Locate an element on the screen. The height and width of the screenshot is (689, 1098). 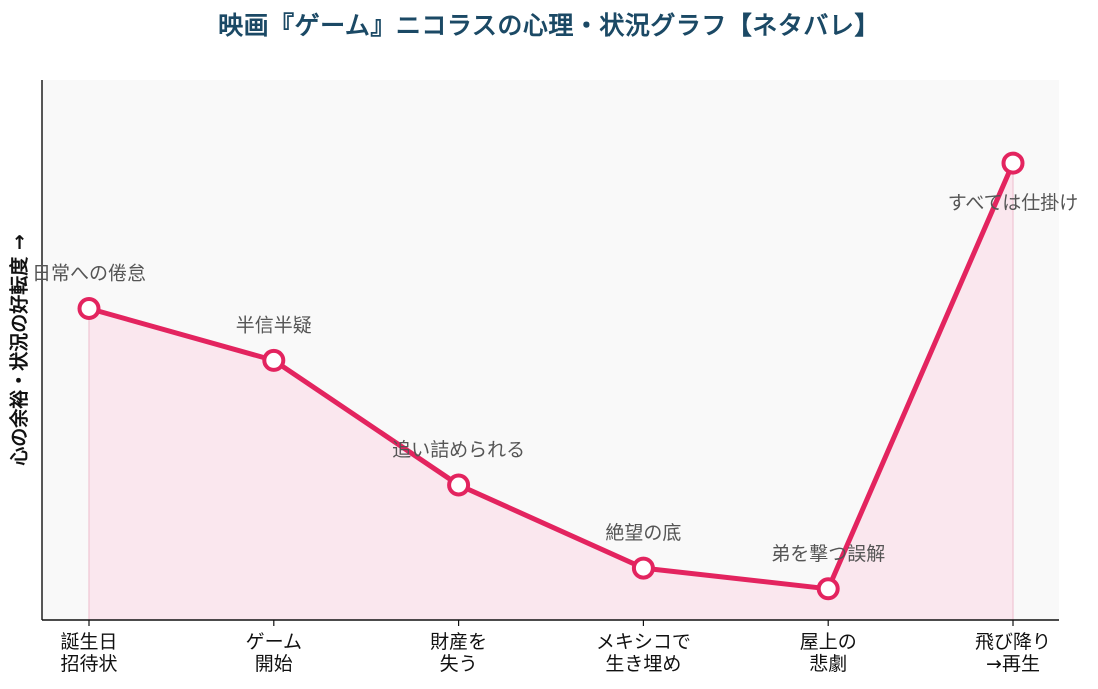
annotation-1: 日常への倦怠 is located at coordinates (89, 274).